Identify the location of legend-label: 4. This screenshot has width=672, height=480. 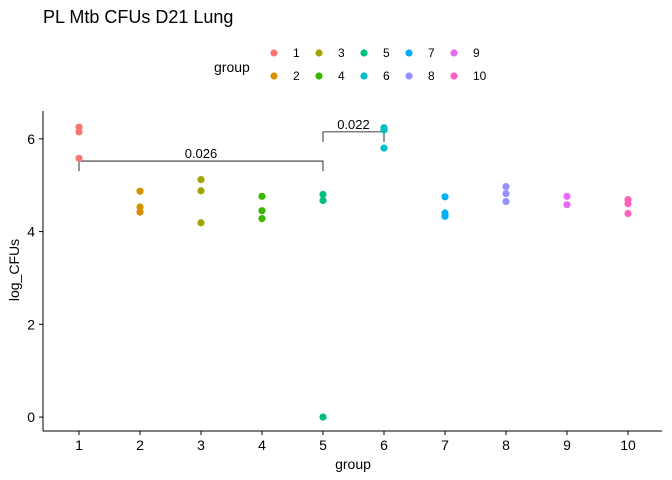
(341, 76).